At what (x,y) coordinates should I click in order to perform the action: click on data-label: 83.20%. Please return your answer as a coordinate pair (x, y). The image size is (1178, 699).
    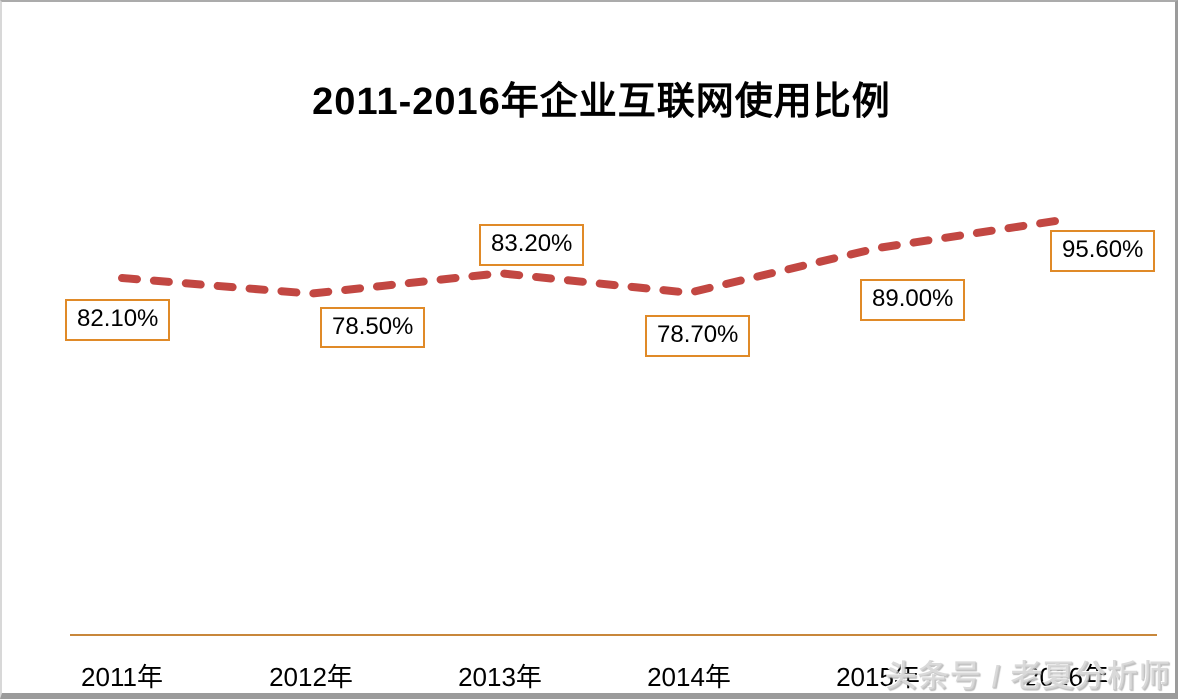
    Looking at the image, I should click on (532, 245).